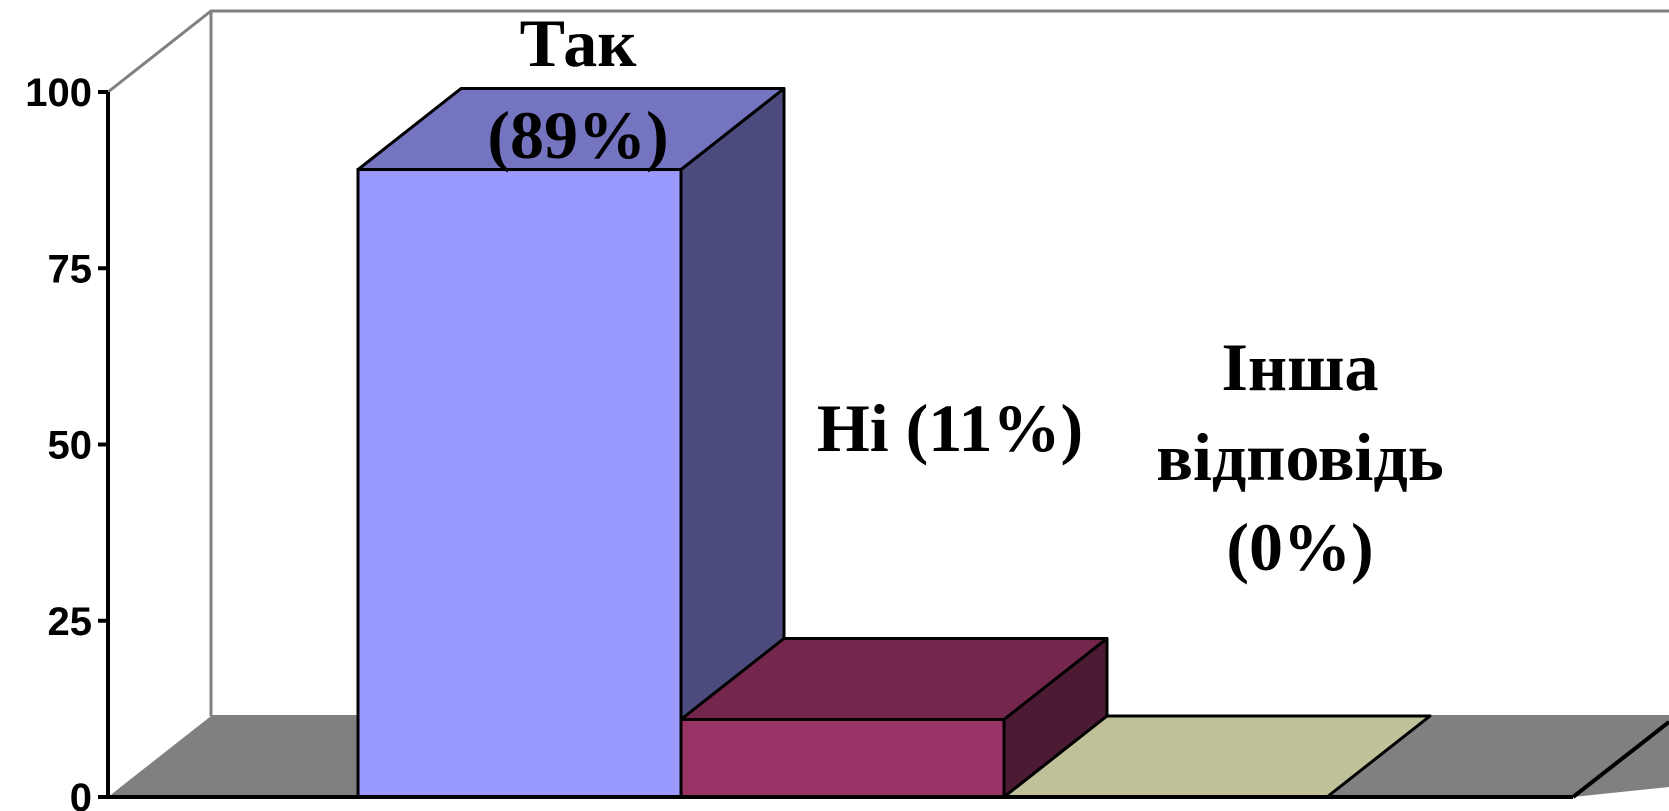 The image size is (1669, 811). I want to click on y-tick-labels: 0 25 50 75 100, so click(58, 441).